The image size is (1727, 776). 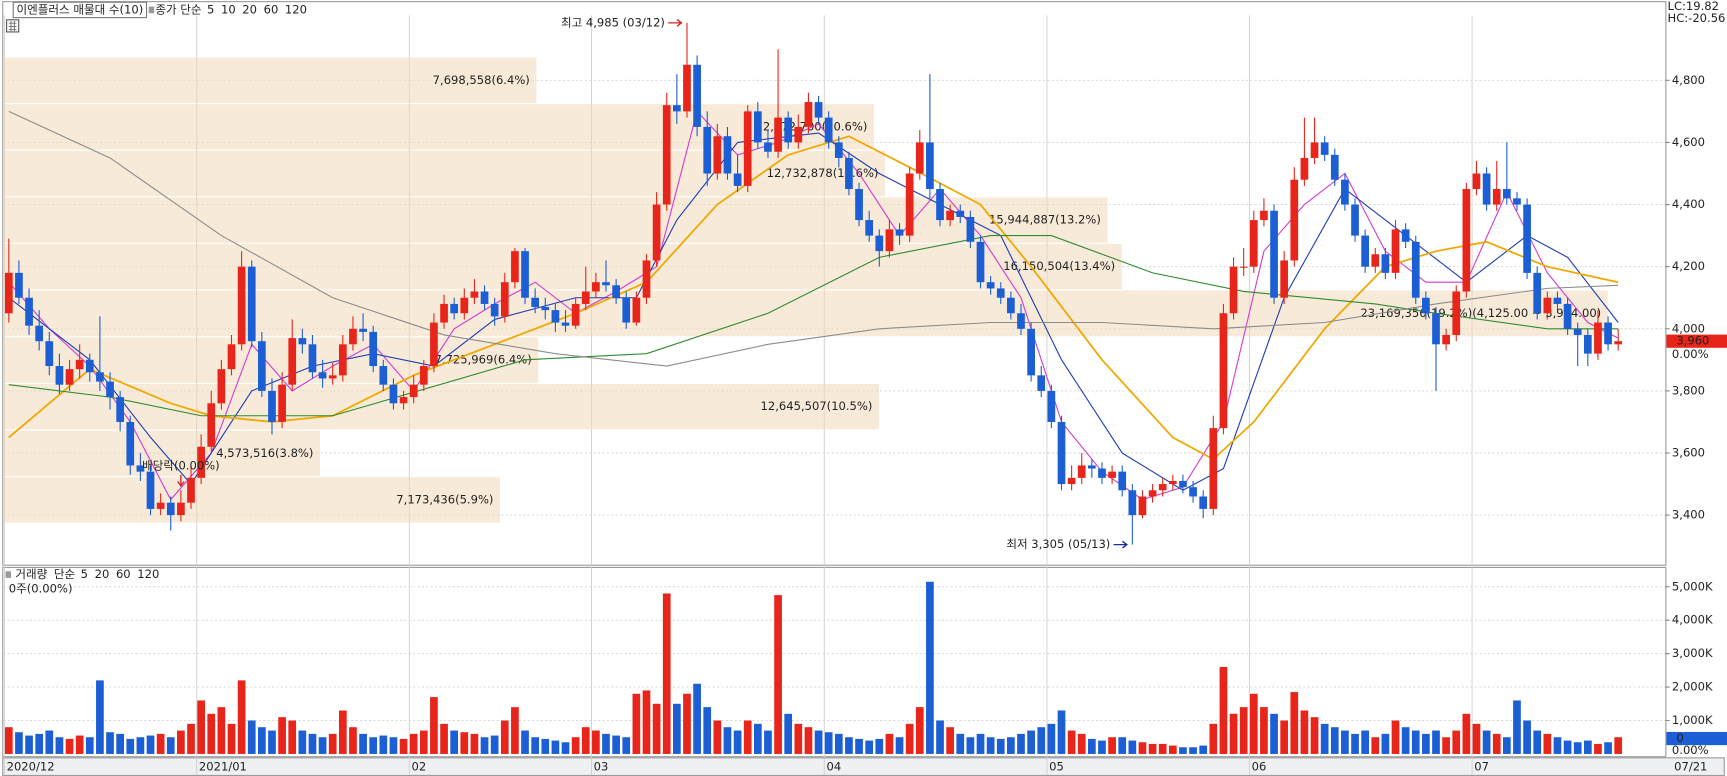 I want to click on y-tick-label: 4,800, so click(x=1688, y=80).